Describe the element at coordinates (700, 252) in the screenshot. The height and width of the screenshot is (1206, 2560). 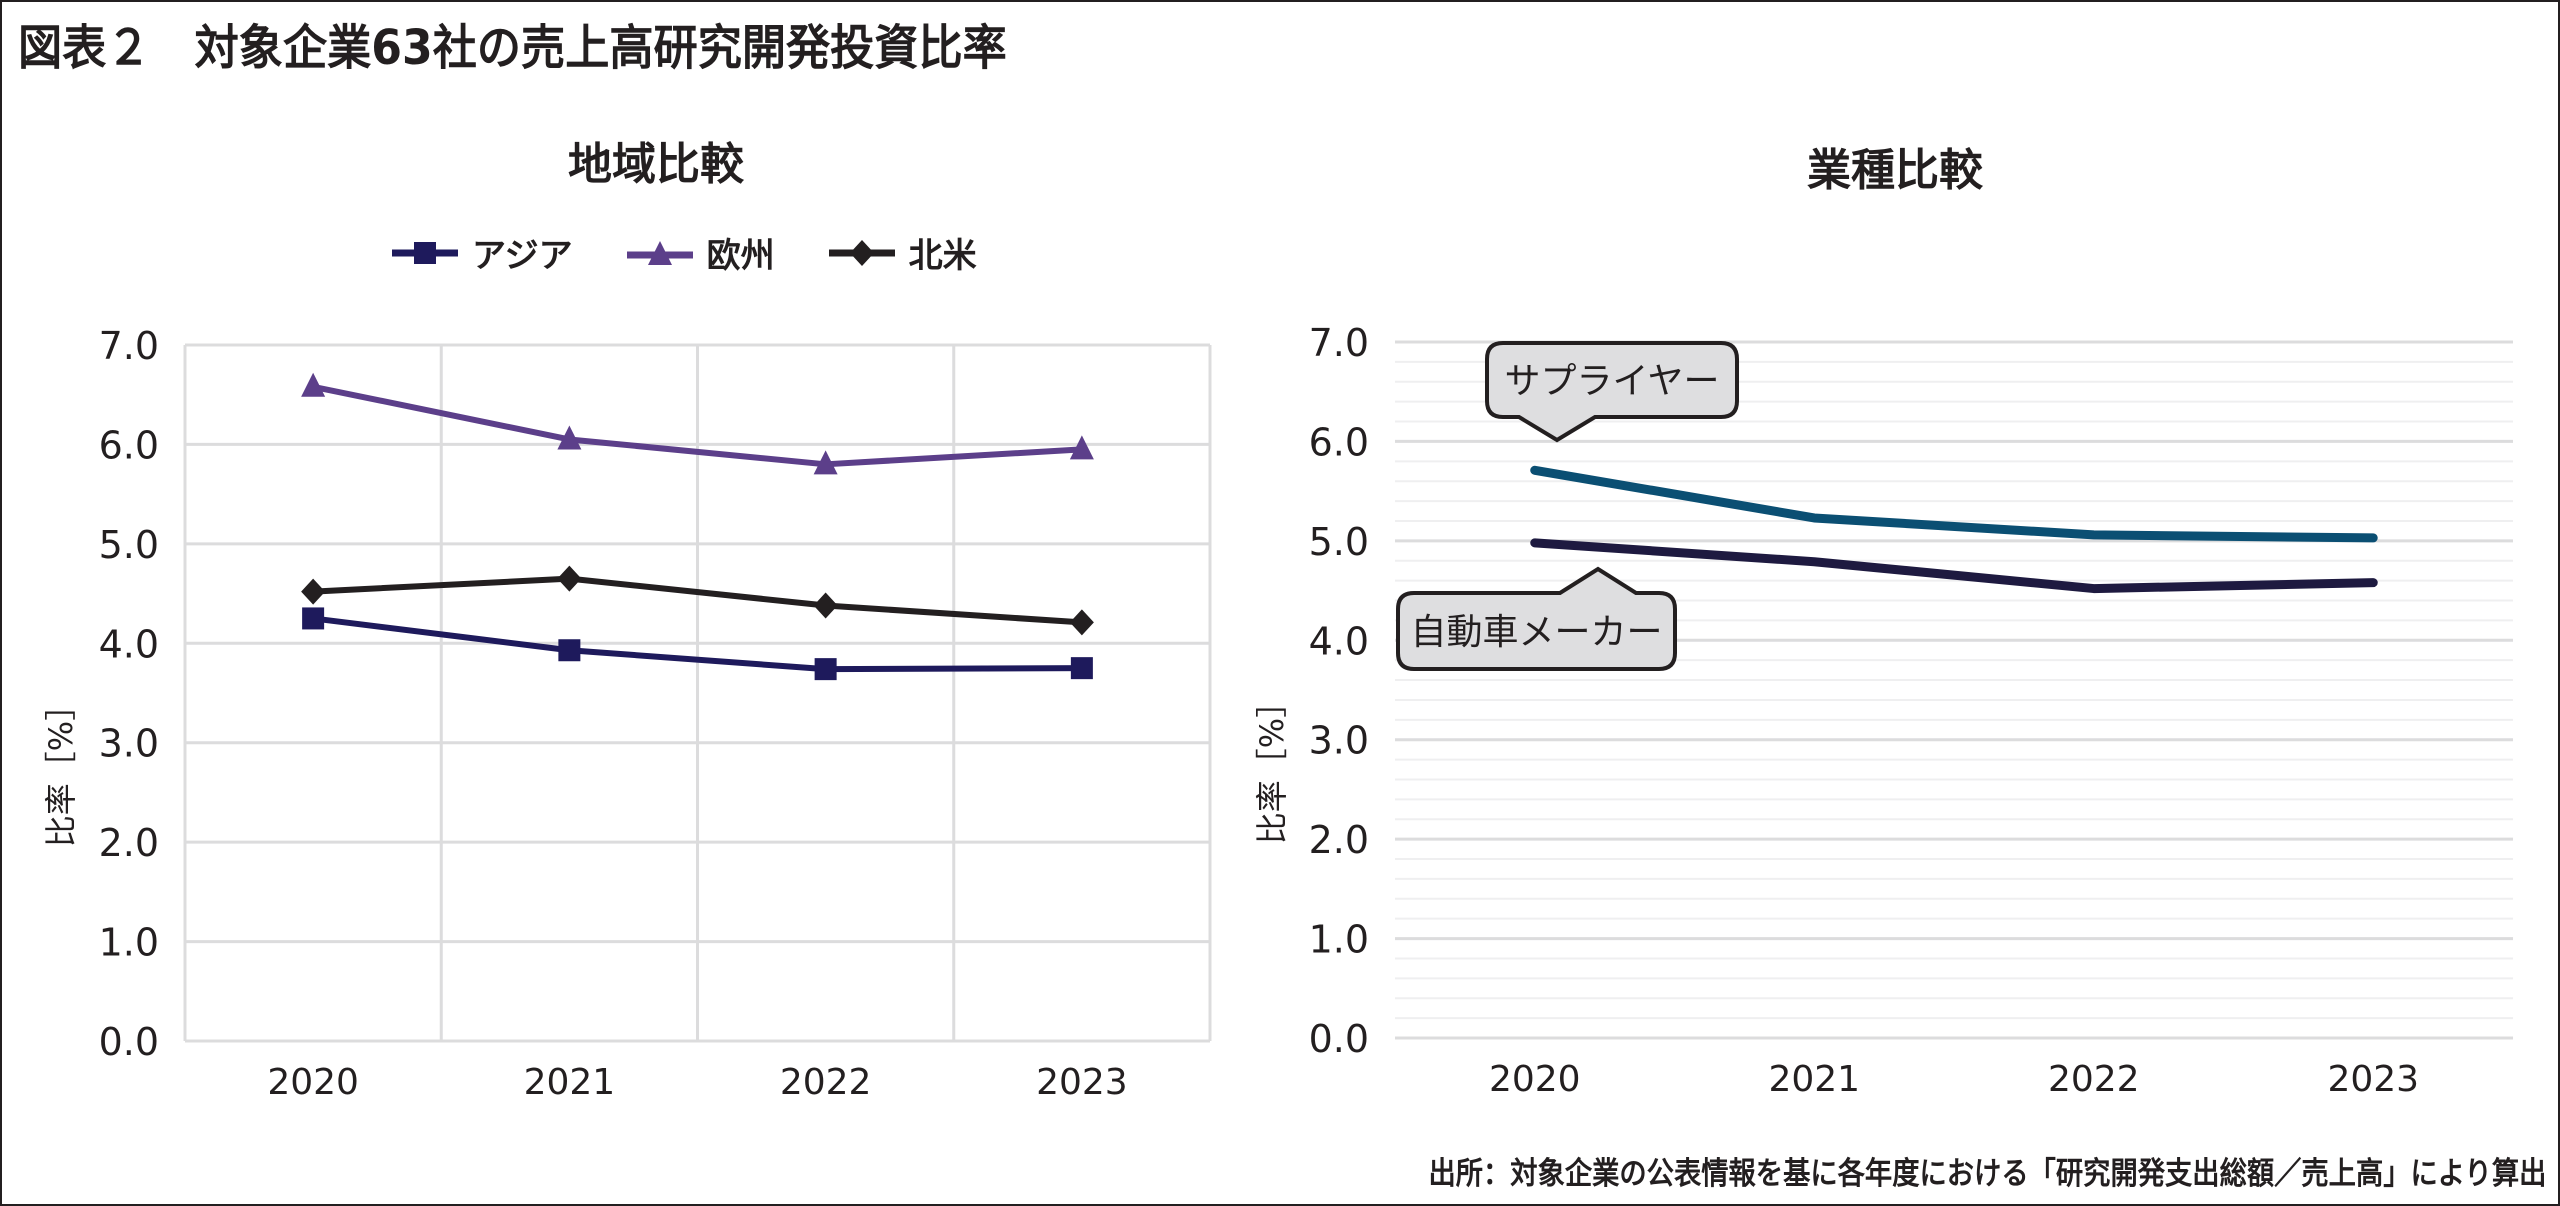
I see `legend-item-europe: 欧州` at that location.